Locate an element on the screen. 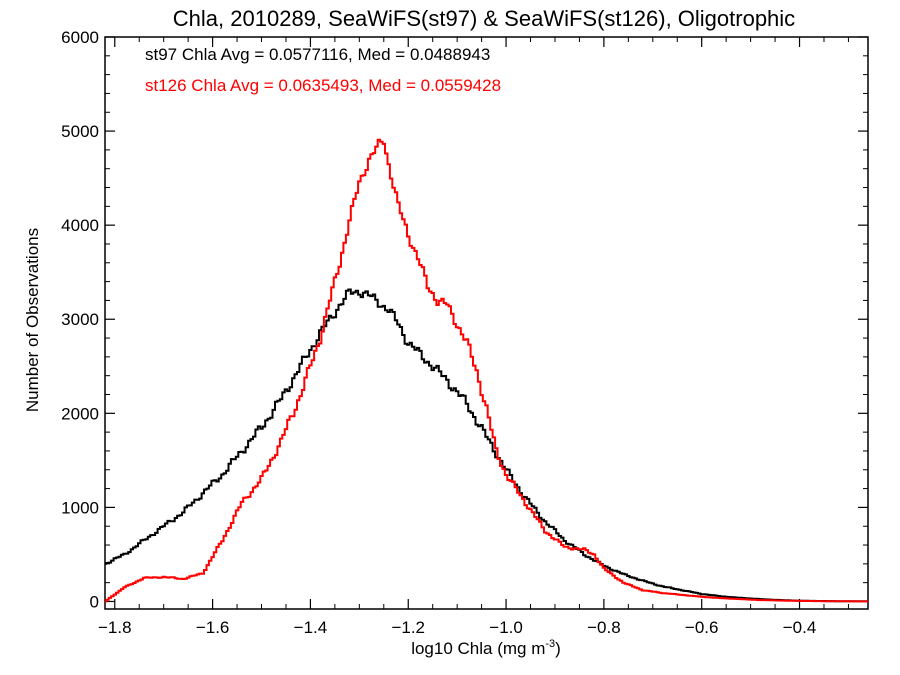  y-tick-label: 6000 is located at coordinates (80, 37).